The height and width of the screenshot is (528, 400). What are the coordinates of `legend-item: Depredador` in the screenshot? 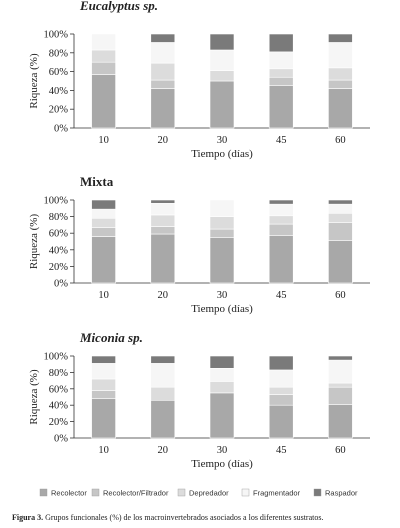 It's located at (203, 493).